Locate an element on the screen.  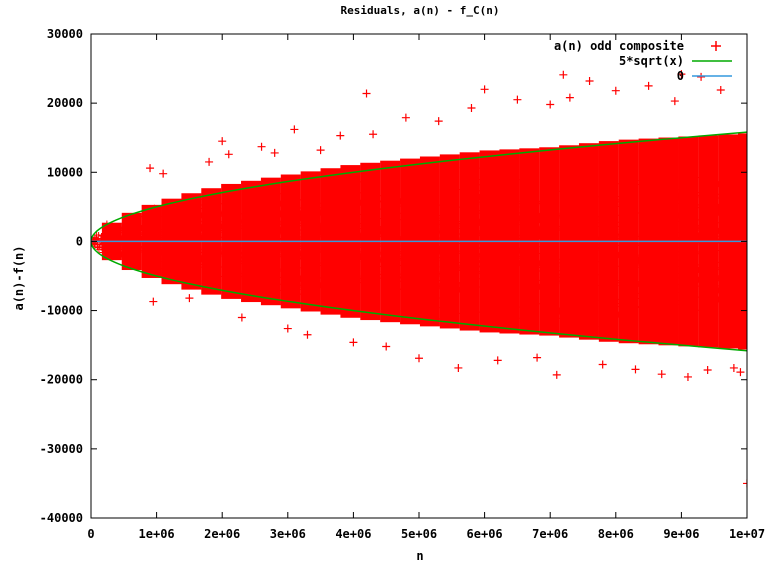
x-tick-label: 5e+06 is located at coordinates (419, 534).